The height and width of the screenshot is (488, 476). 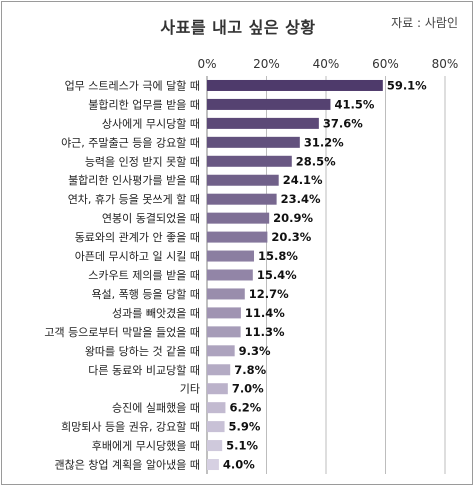 I want to click on value-label: 59.1%, so click(x=407, y=85).